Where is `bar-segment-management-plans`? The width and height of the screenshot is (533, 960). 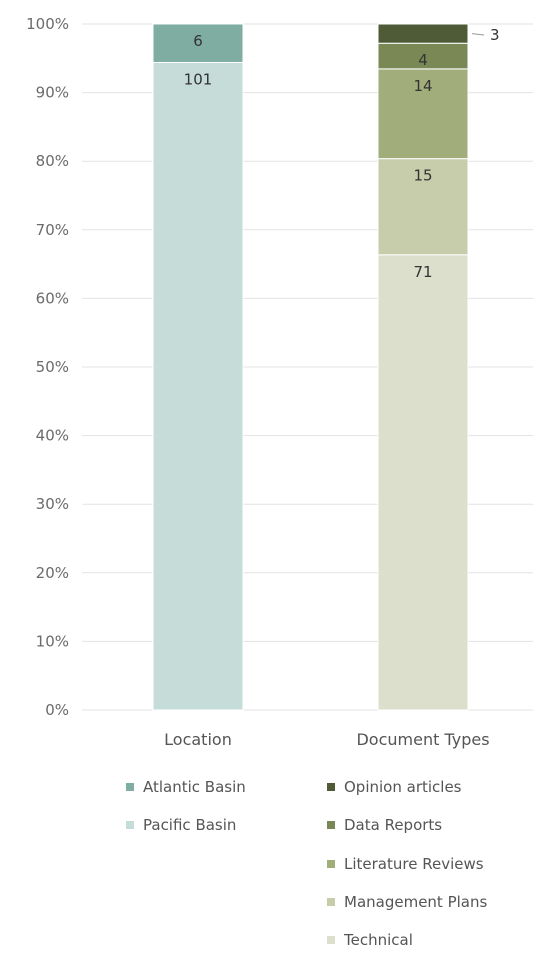
bar-segment-management-plans is located at coordinates (423, 207).